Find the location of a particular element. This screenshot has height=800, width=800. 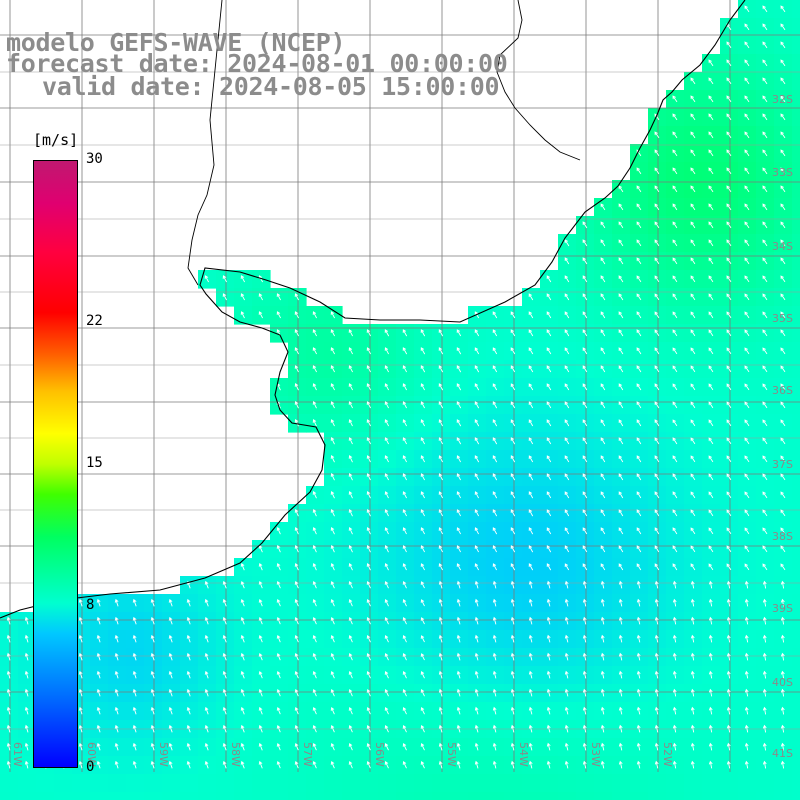

colorbar-unit: [m/s] is located at coordinates (56, 140).